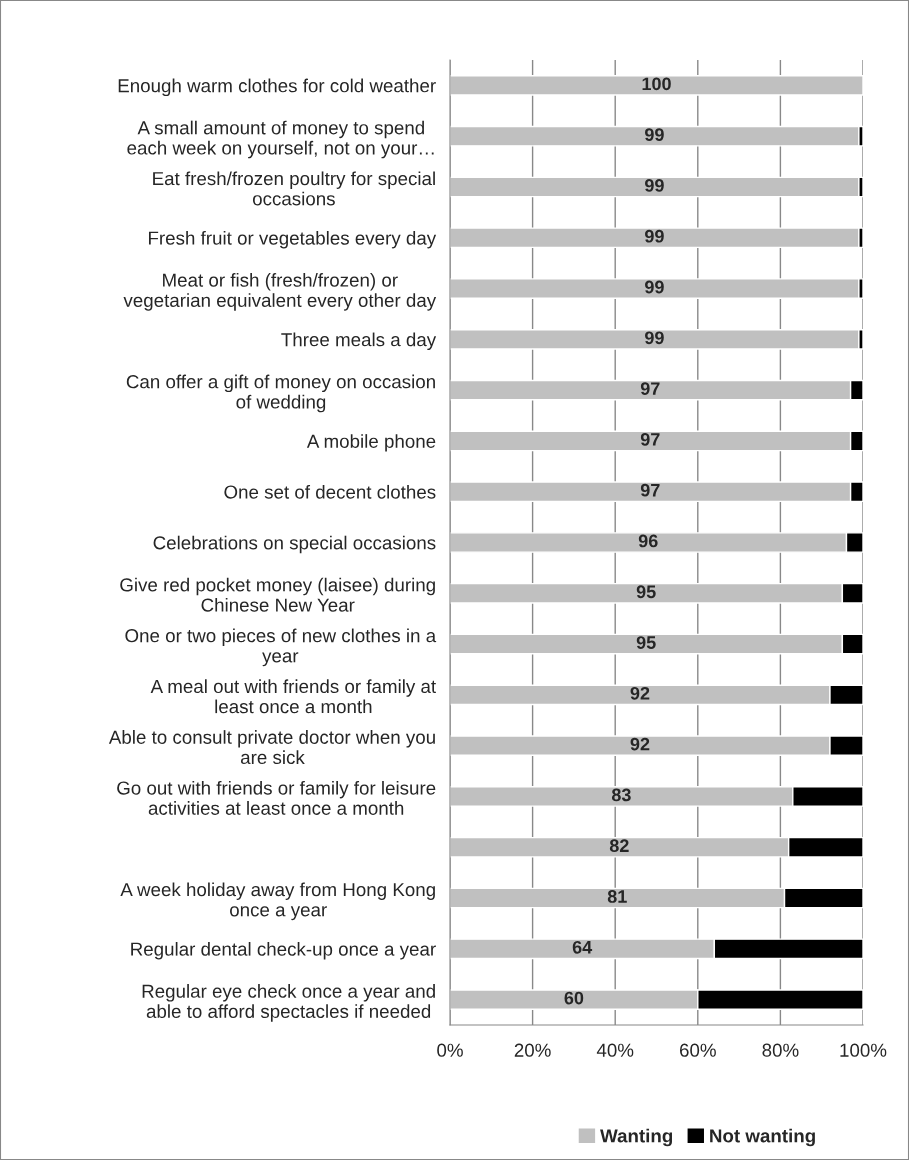  Describe the element at coordinates (582, 947) in the screenshot. I see `data-label: 64` at that location.